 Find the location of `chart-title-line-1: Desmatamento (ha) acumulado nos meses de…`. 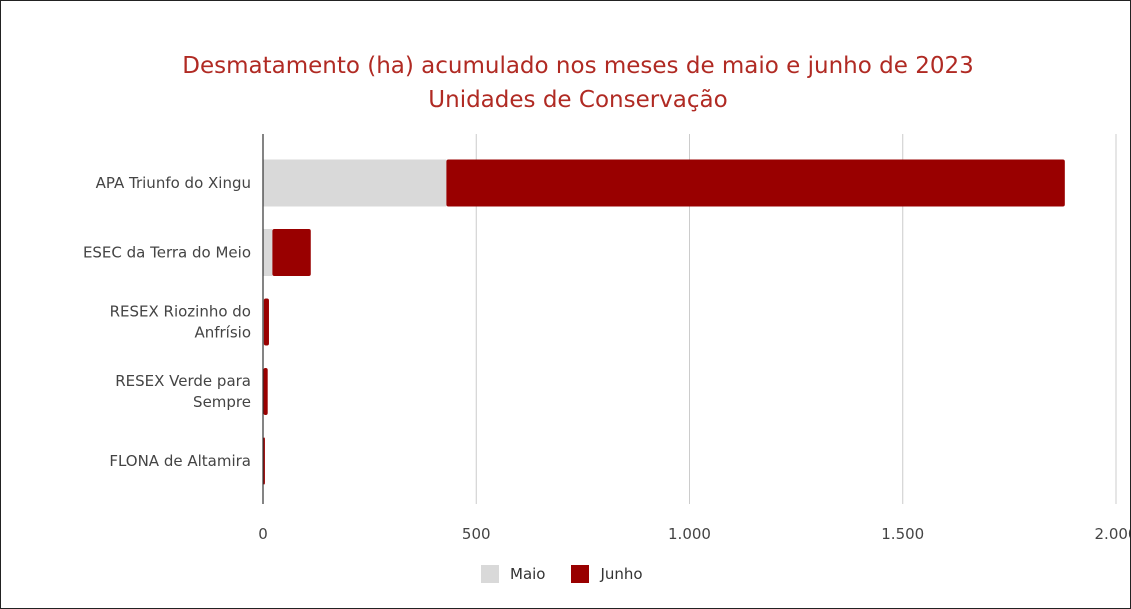

chart-title-line-1: Desmatamento (ha) acumulado nos meses de… is located at coordinates (578, 66).